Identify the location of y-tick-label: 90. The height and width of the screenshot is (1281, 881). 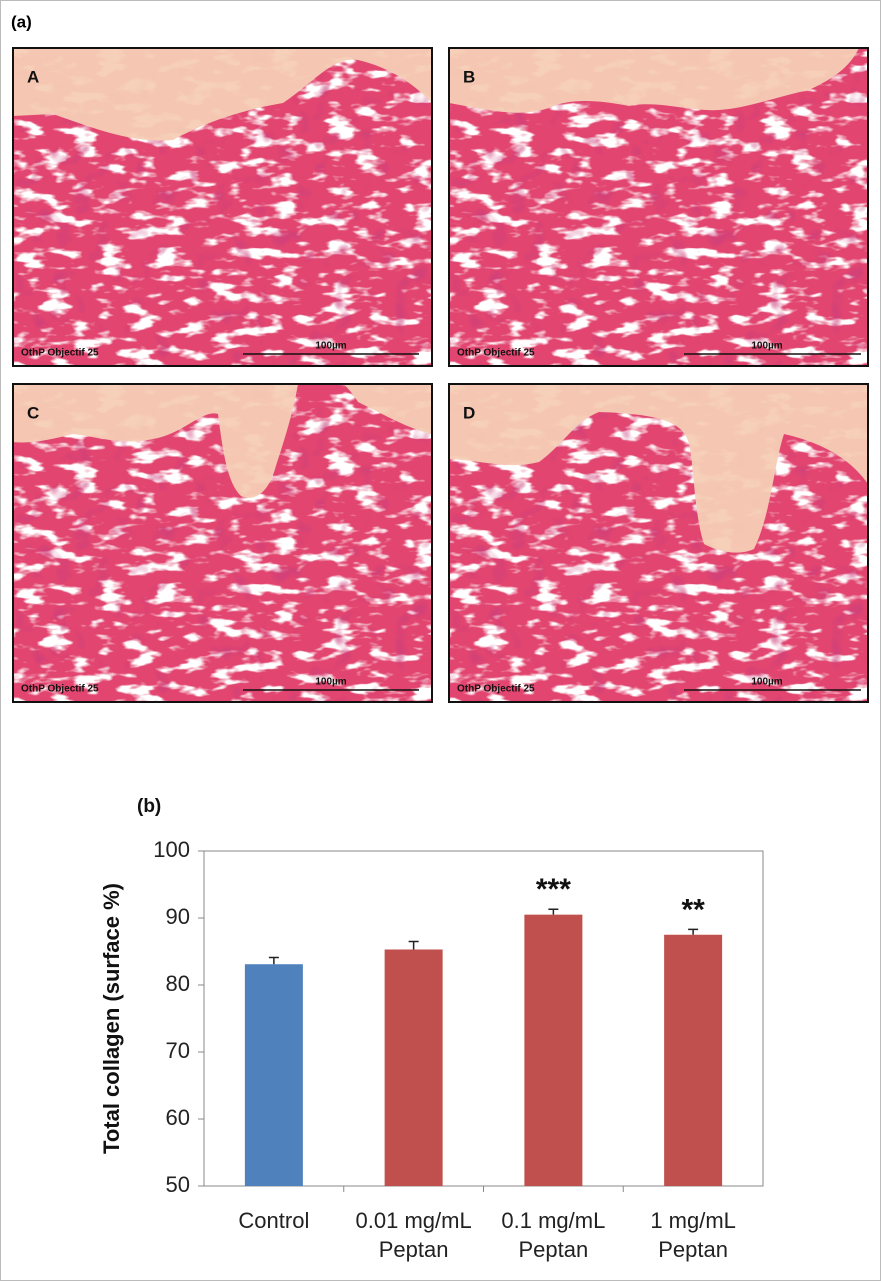
(178, 916).